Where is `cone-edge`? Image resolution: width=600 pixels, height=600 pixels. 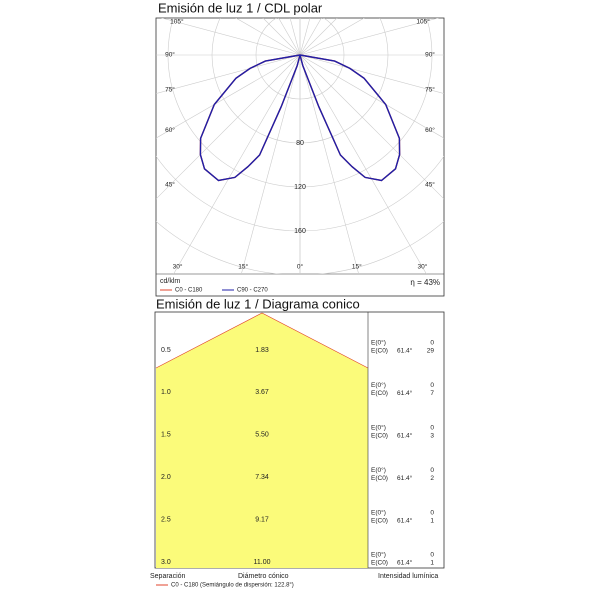 cone-edge is located at coordinates (262, 340).